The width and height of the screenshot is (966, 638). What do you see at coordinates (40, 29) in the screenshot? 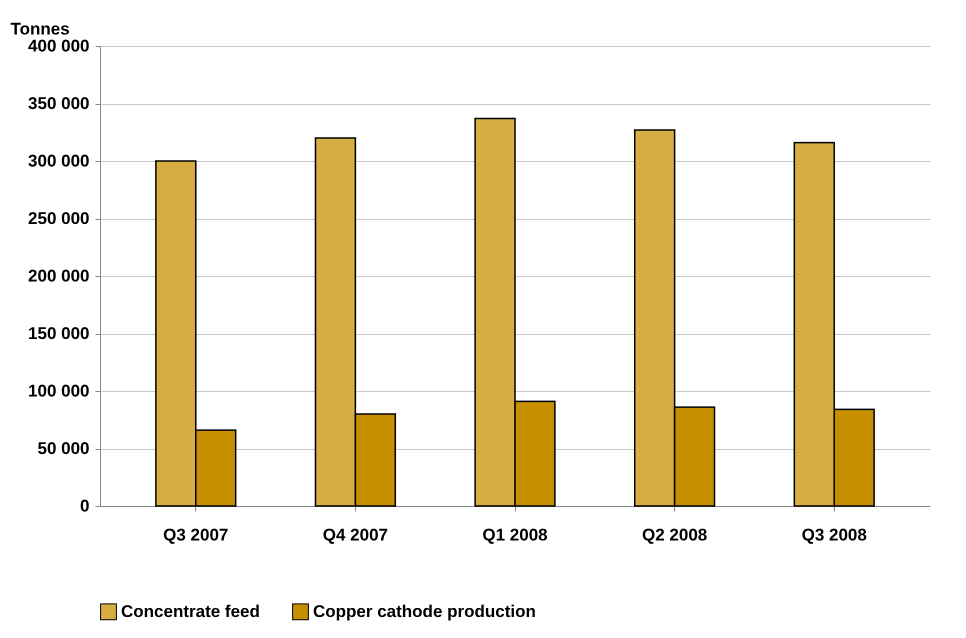
I see `y-axis-title: Tonnes` at bounding box center [40, 29].